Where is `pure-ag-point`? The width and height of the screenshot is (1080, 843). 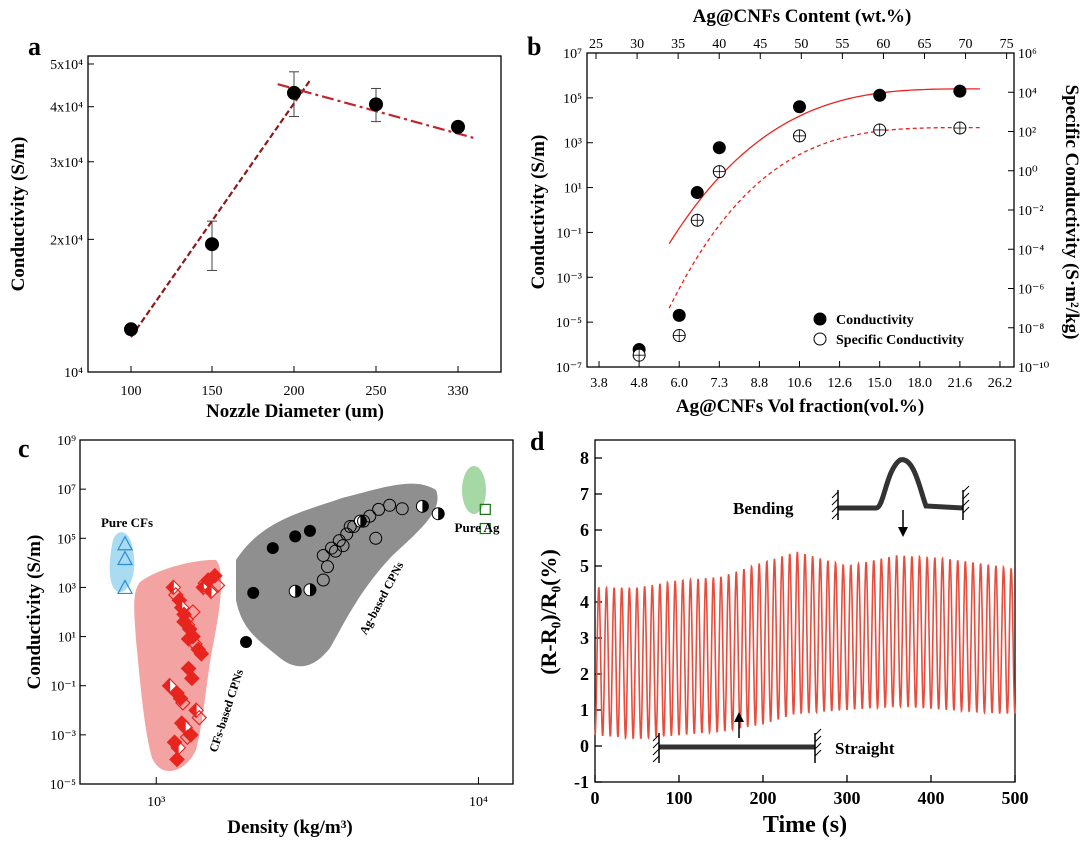 pure-ag-point is located at coordinates (485, 528).